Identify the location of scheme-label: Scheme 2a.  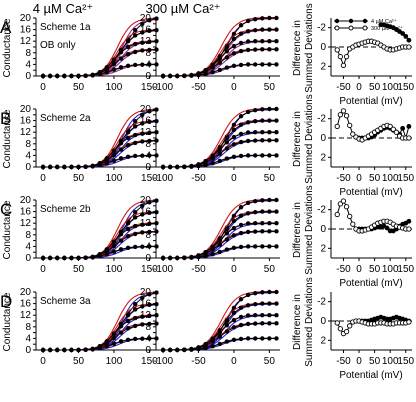
(65, 118).